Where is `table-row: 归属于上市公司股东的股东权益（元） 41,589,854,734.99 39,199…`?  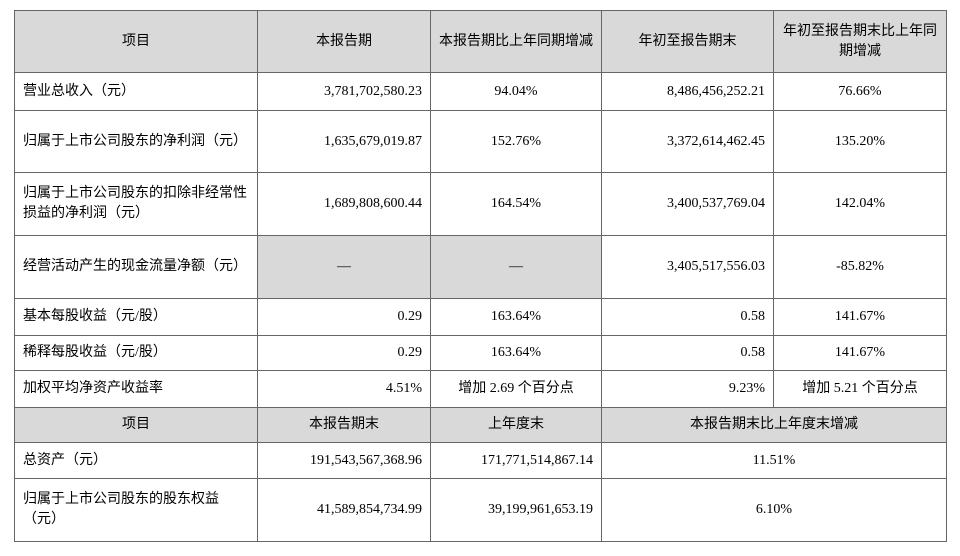
table-row: 归属于上市公司股东的股东权益（元） 41,589,854,734.99 39,199… is located at coordinates (480, 510).